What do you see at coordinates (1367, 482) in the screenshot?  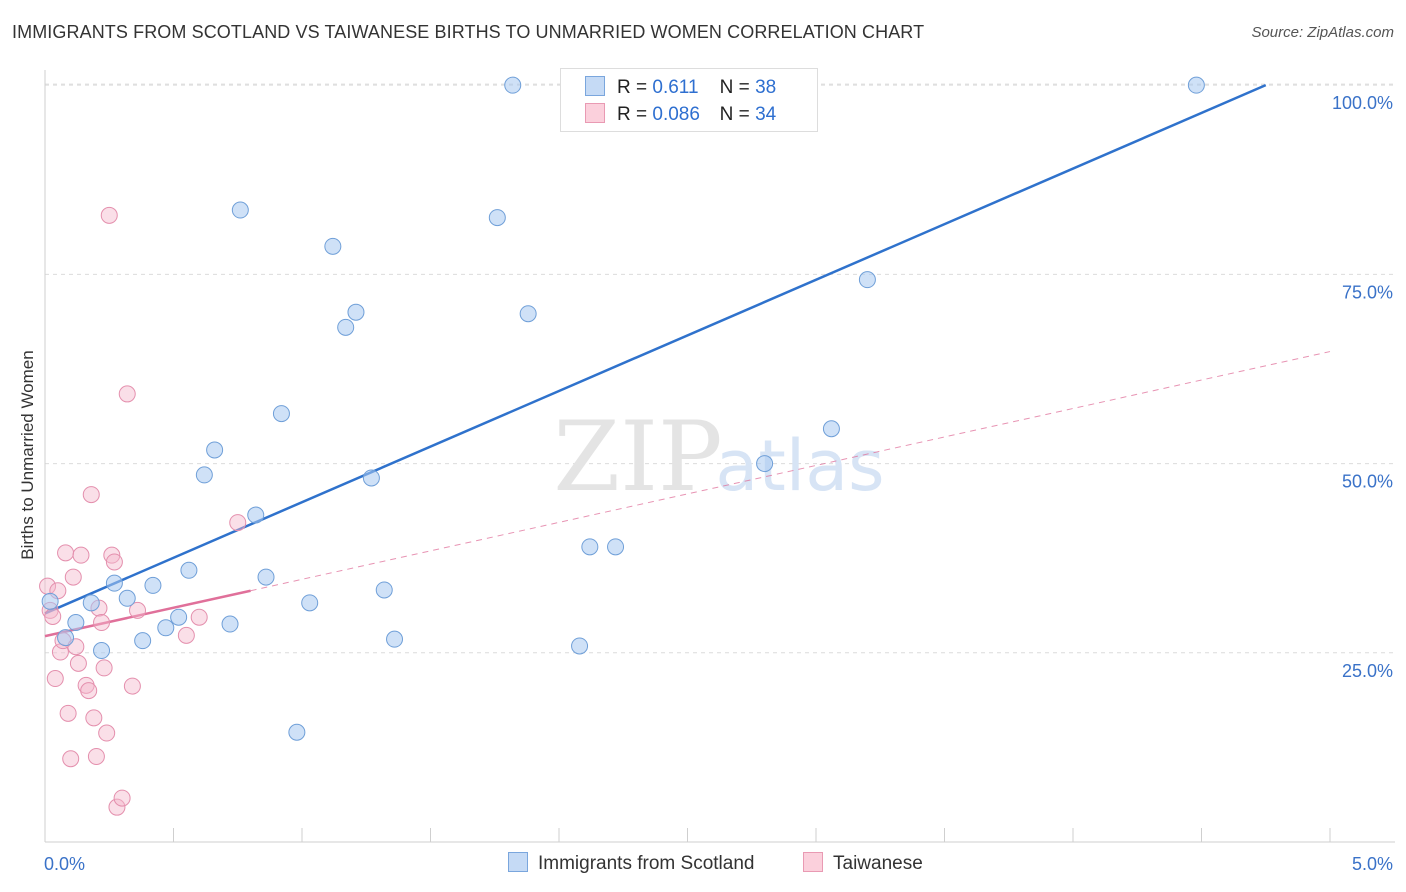 I see `y-tick-label: 50.0%` at bounding box center [1367, 482].